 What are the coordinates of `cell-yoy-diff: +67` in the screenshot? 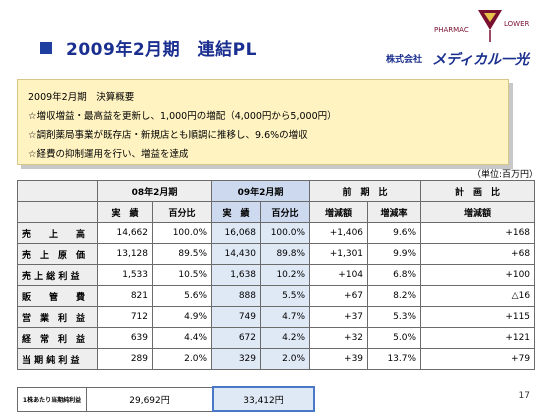 It's located at (339, 296).